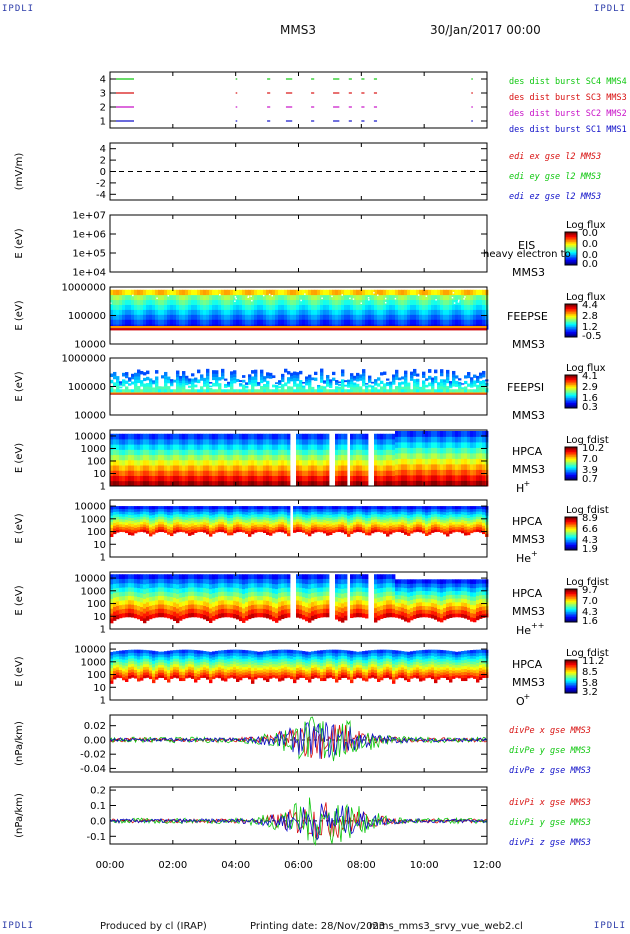  What do you see at coordinates (298, 30) in the screenshot?
I see `spacecraft-title: MMS3` at bounding box center [298, 30].